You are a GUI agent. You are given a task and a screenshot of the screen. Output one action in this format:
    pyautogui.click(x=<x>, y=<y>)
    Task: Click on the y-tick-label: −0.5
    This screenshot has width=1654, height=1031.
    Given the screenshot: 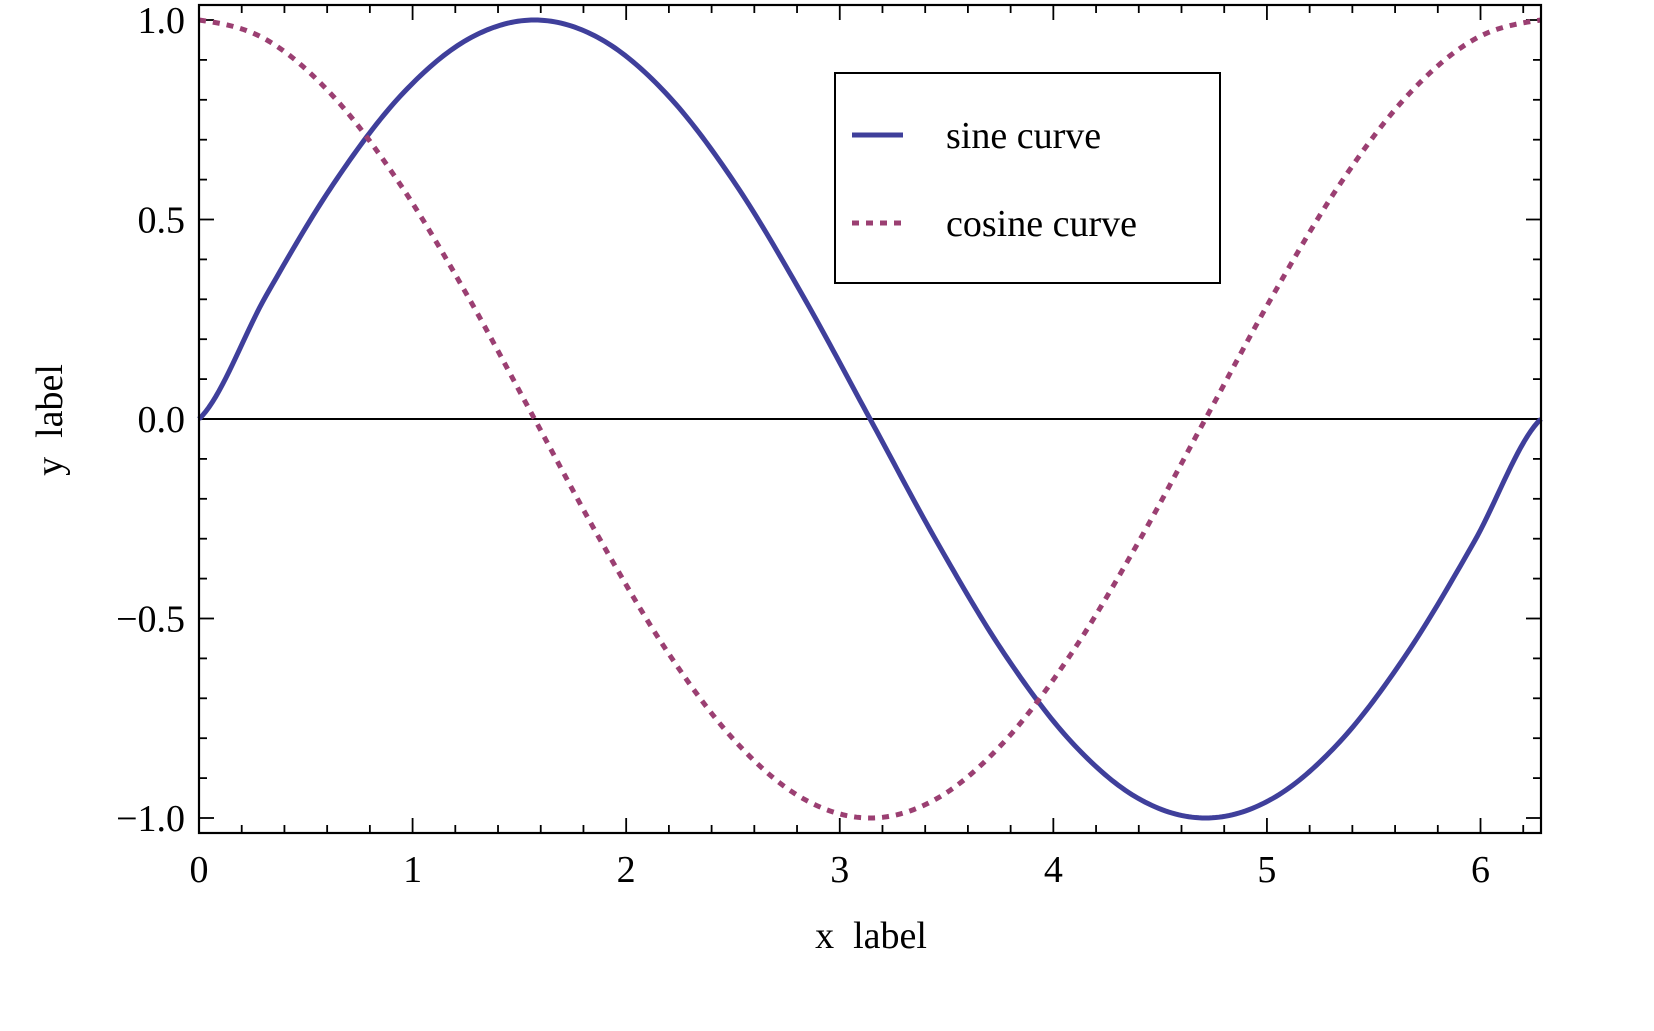 What is the action you would take?
    pyautogui.click(x=150, y=620)
    